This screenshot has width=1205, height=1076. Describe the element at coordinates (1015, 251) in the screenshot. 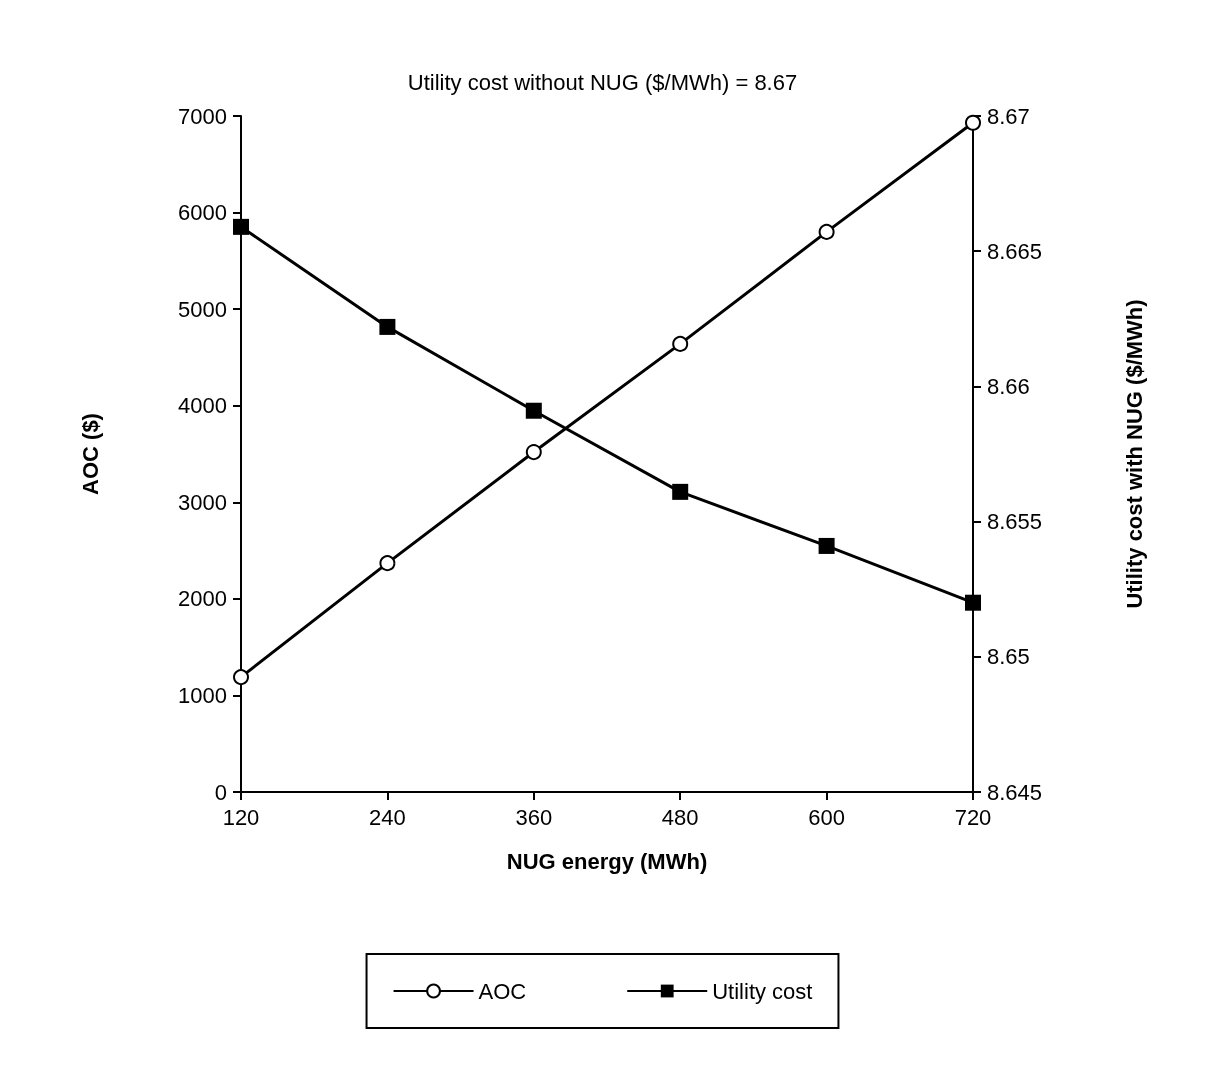

I see `y2-tick-label: 8.665` at that location.